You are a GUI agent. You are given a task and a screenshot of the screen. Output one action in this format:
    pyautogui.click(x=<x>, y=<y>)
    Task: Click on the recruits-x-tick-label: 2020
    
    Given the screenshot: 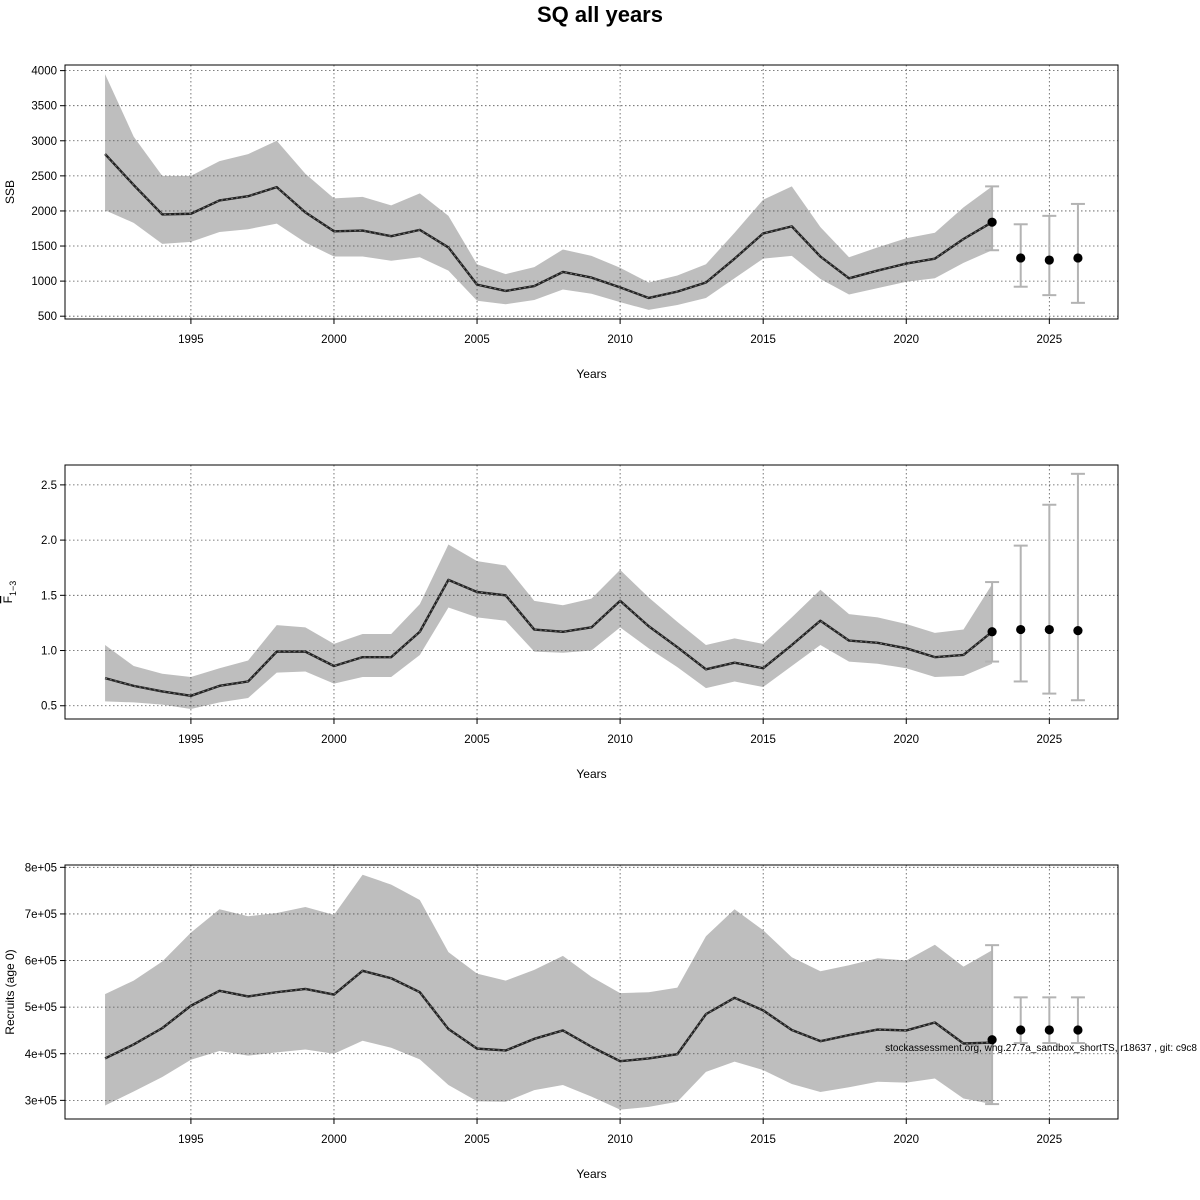 What is the action you would take?
    pyautogui.click(x=906, y=1140)
    